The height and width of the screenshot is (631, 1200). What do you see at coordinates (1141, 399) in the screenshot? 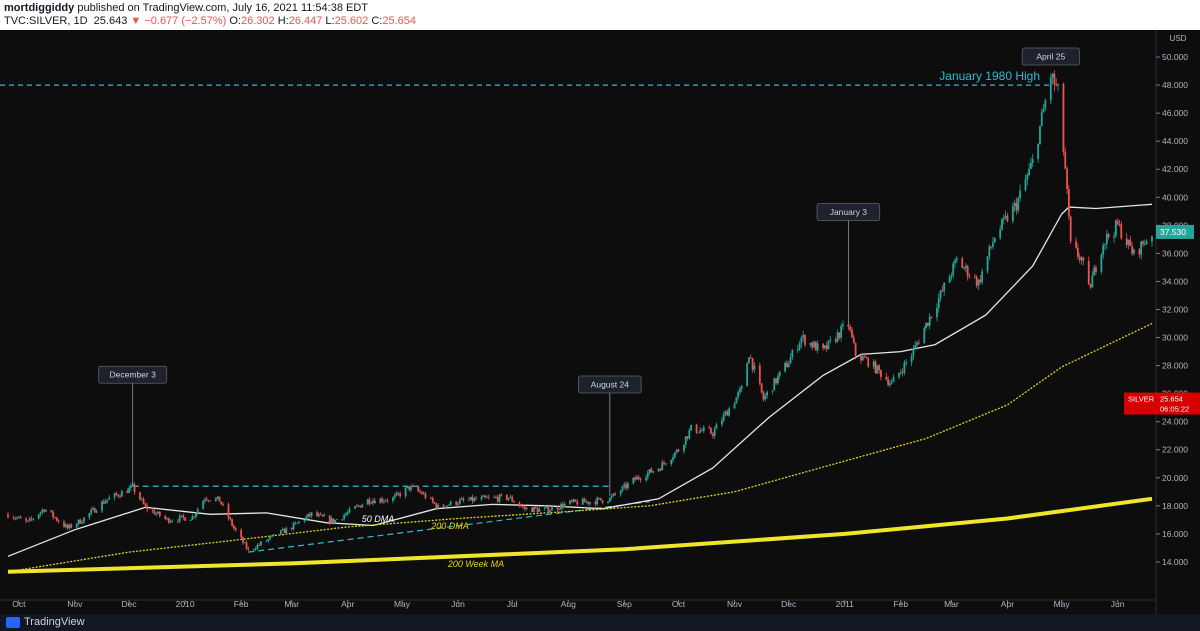
I see `silver-tag-symbol: SILVER` at bounding box center [1141, 399].